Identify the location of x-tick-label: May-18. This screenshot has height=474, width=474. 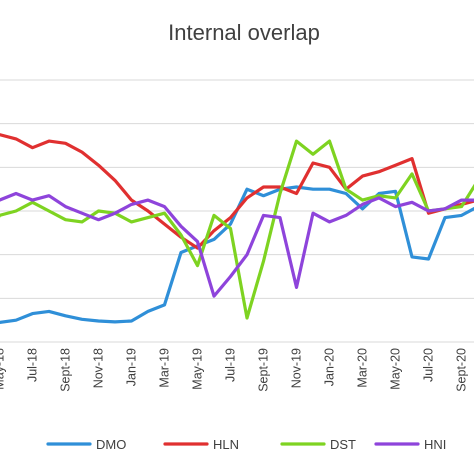
(3, 369).